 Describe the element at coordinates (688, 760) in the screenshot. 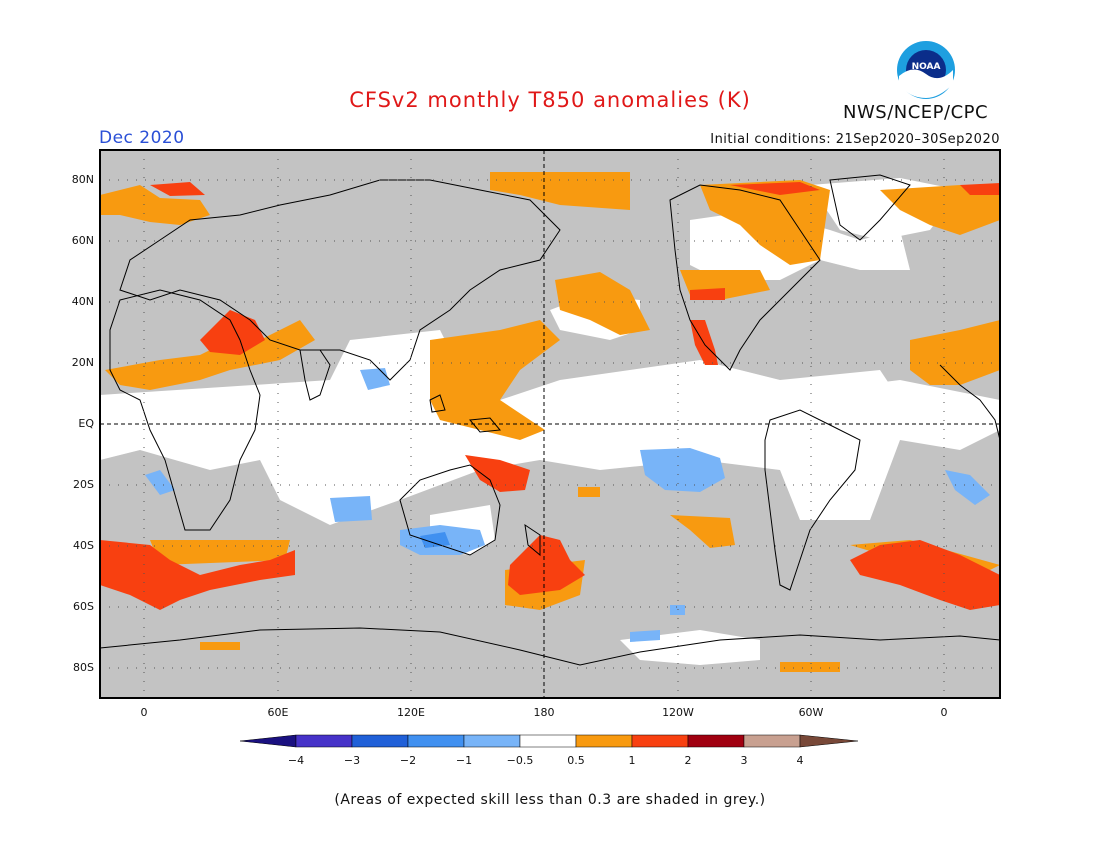

I see `colorbar-tick: 2` at that location.